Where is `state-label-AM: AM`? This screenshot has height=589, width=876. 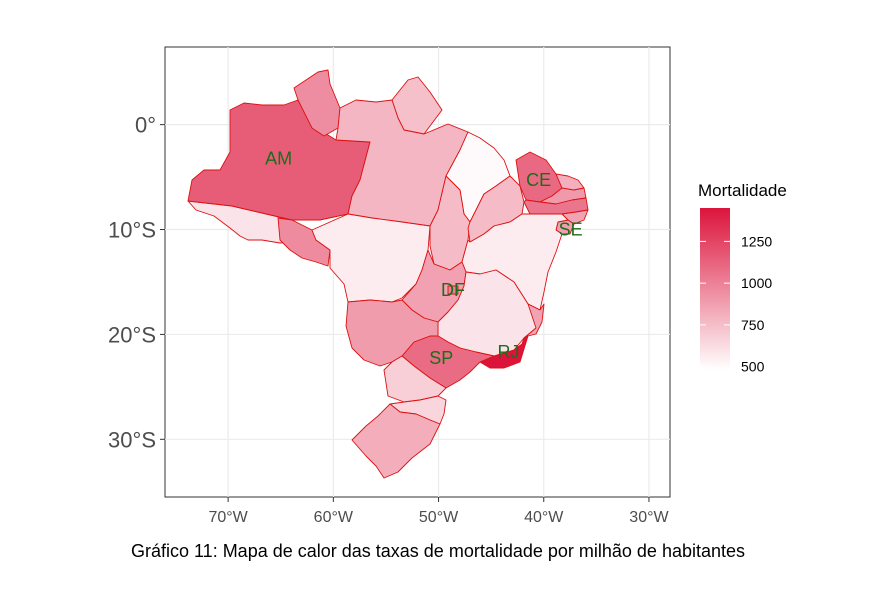 state-label-AM: AM is located at coordinates (278, 159).